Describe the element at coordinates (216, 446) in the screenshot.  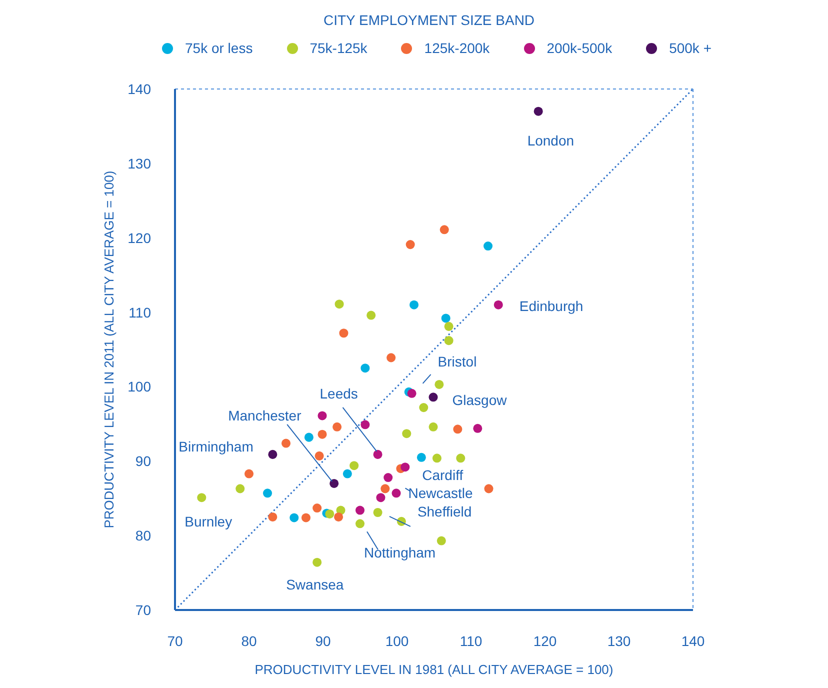
I see `annotation: Birmingham` at that location.